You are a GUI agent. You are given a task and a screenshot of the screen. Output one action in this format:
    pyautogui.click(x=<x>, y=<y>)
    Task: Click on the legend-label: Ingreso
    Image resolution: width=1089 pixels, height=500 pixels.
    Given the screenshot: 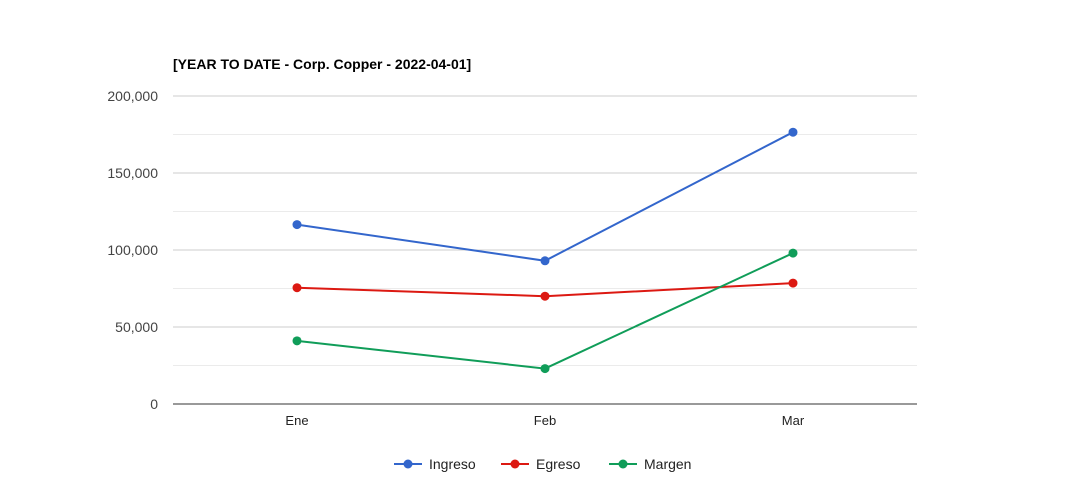 What is the action you would take?
    pyautogui.click(x=452, y=464)
    